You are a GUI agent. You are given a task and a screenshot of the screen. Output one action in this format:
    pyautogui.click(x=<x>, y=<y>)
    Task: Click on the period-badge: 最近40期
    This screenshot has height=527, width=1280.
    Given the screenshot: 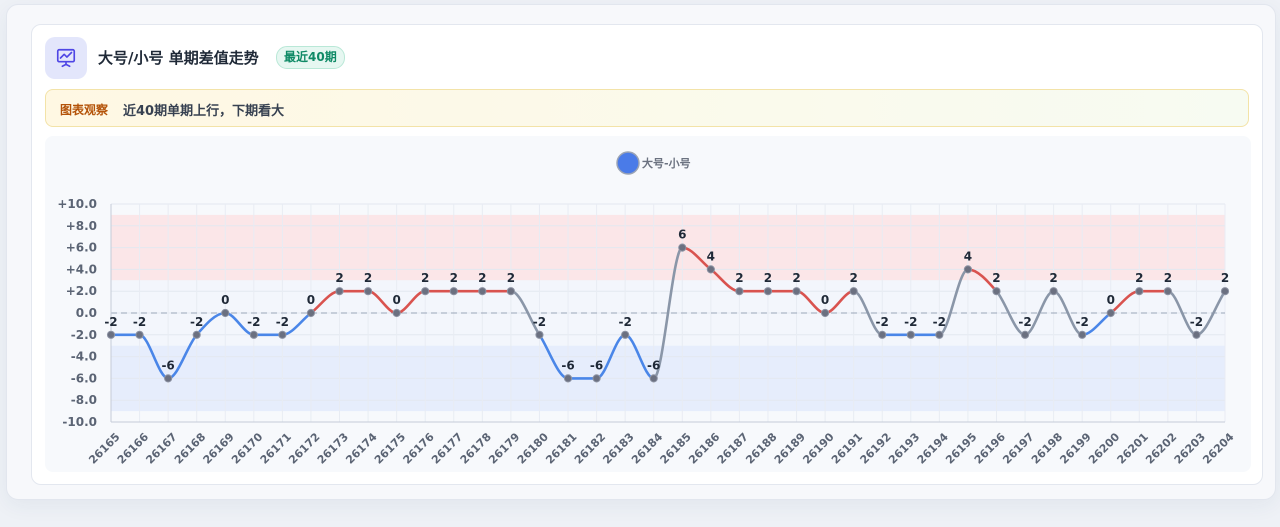 What is the action you would take?
    pyautogui.click(x=310, y=57)
    